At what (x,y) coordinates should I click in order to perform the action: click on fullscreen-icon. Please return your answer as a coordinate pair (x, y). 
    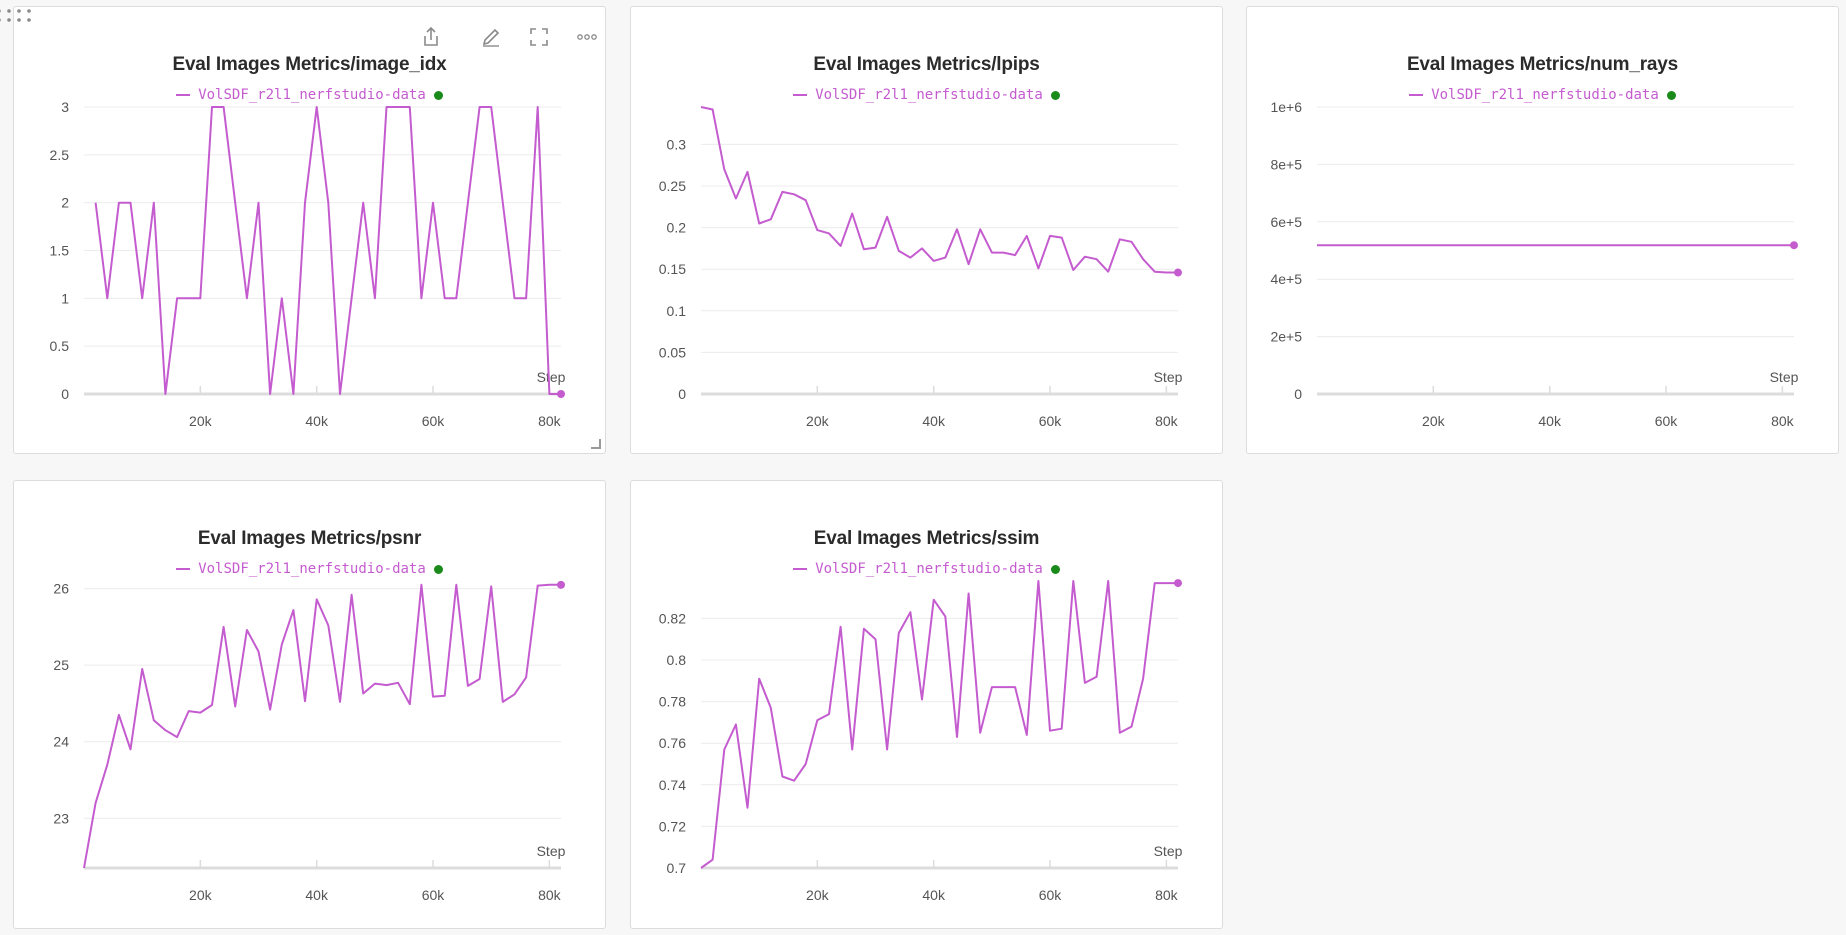
    Looking at the image, I should click on (539, 37).